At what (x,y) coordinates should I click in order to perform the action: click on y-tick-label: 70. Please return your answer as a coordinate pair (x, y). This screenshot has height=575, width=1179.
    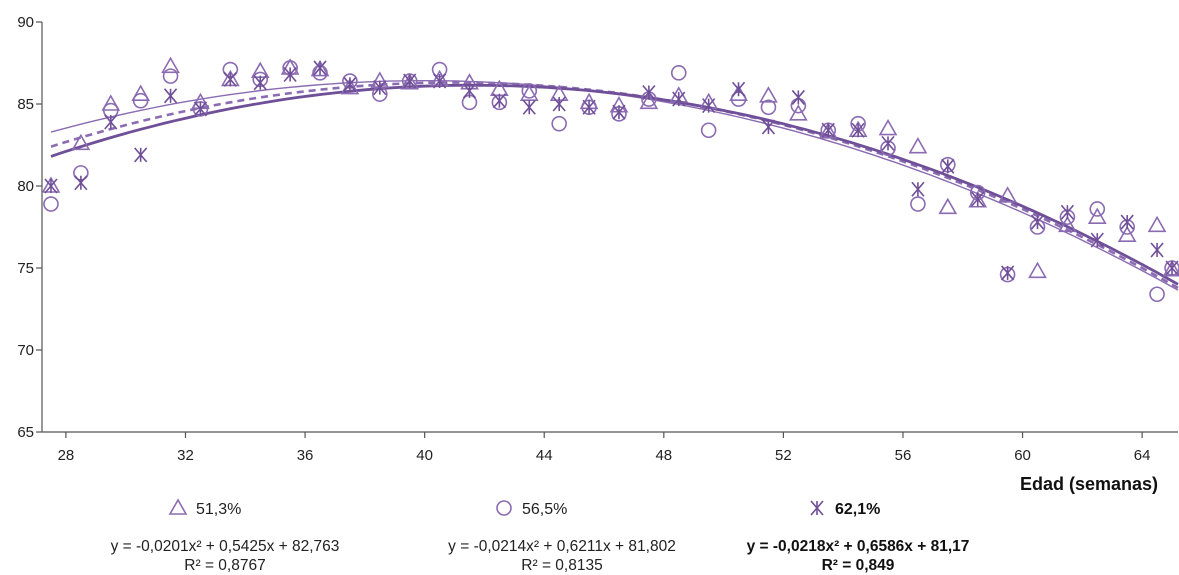
    Looking at the image, I should click on (25, 350).